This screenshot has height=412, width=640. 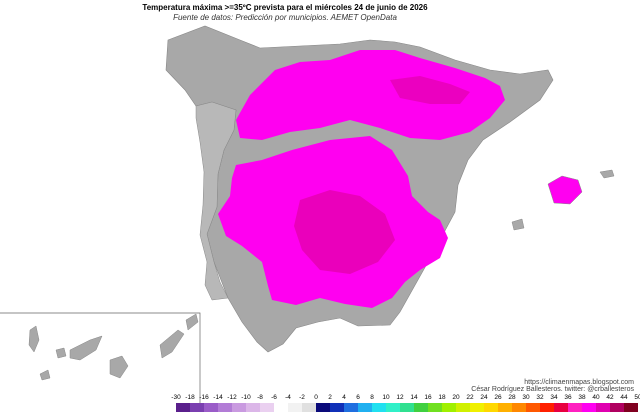 I want to click on legend-label: 8, so click(x=372, y=397).